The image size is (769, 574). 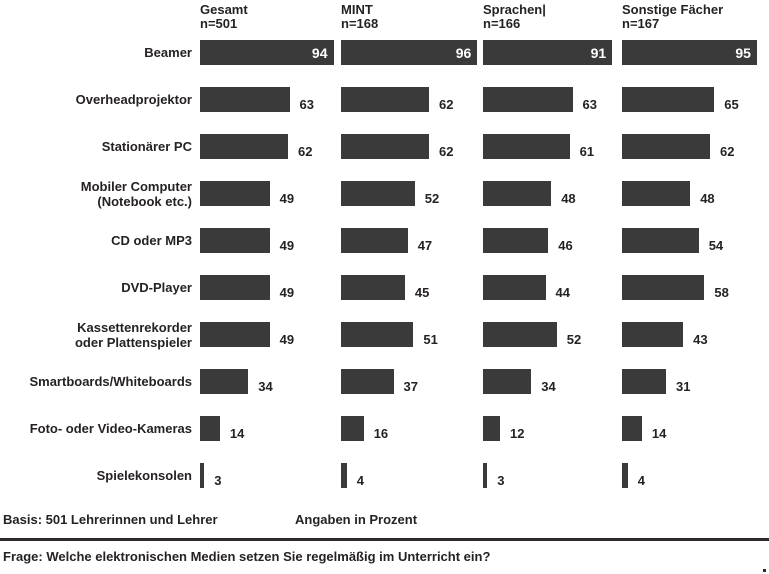 I want to click on bar-value: 16, so click(x=381, y=433).